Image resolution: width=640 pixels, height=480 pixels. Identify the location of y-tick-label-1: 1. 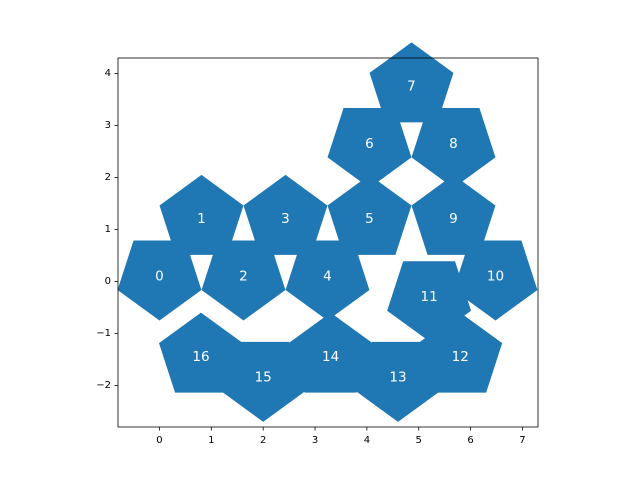
(108, 229).